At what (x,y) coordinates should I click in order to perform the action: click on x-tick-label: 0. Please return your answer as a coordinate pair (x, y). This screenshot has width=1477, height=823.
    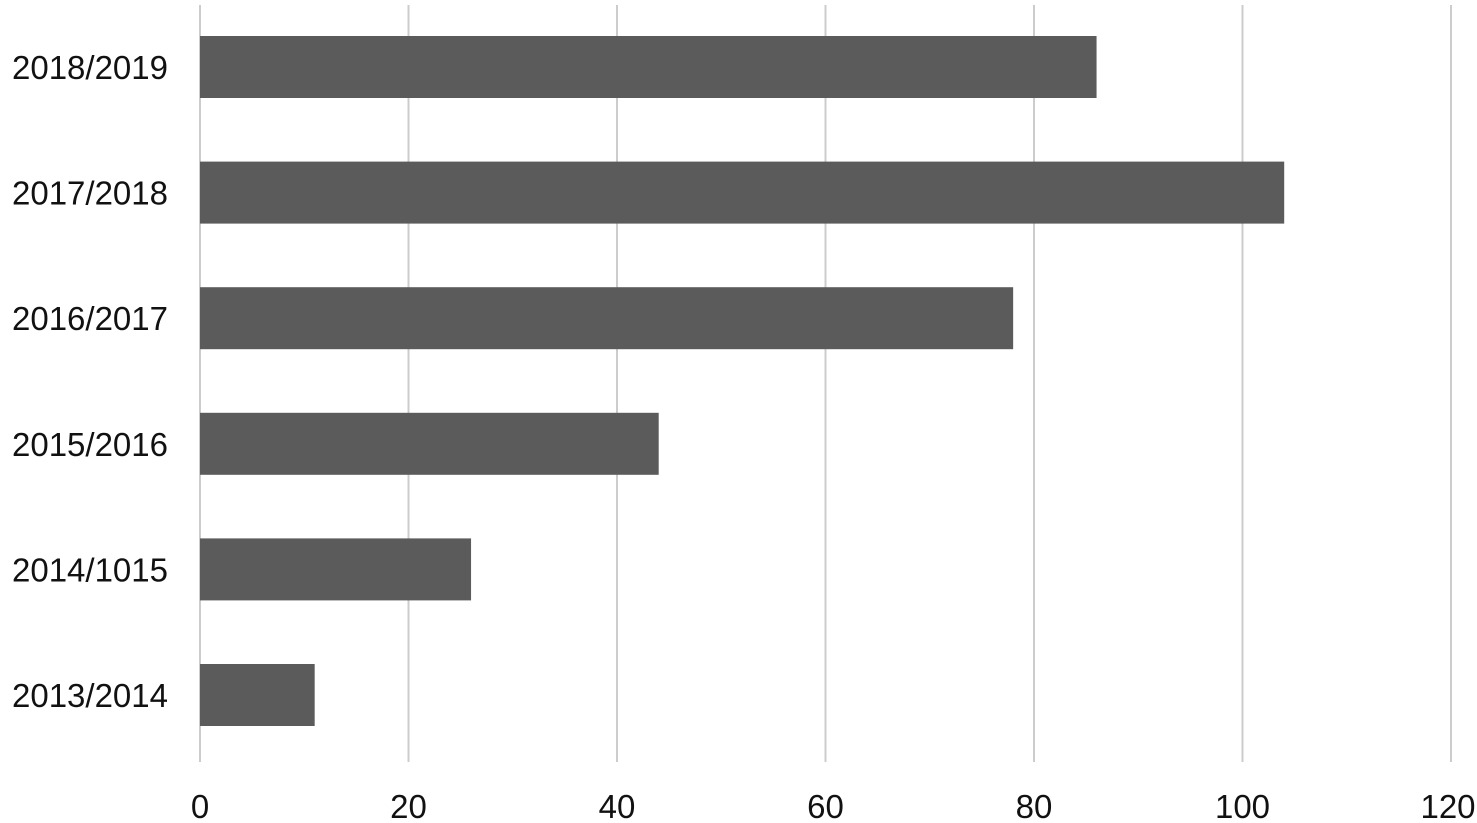
    Looking at the image, I should click on (200, 805).